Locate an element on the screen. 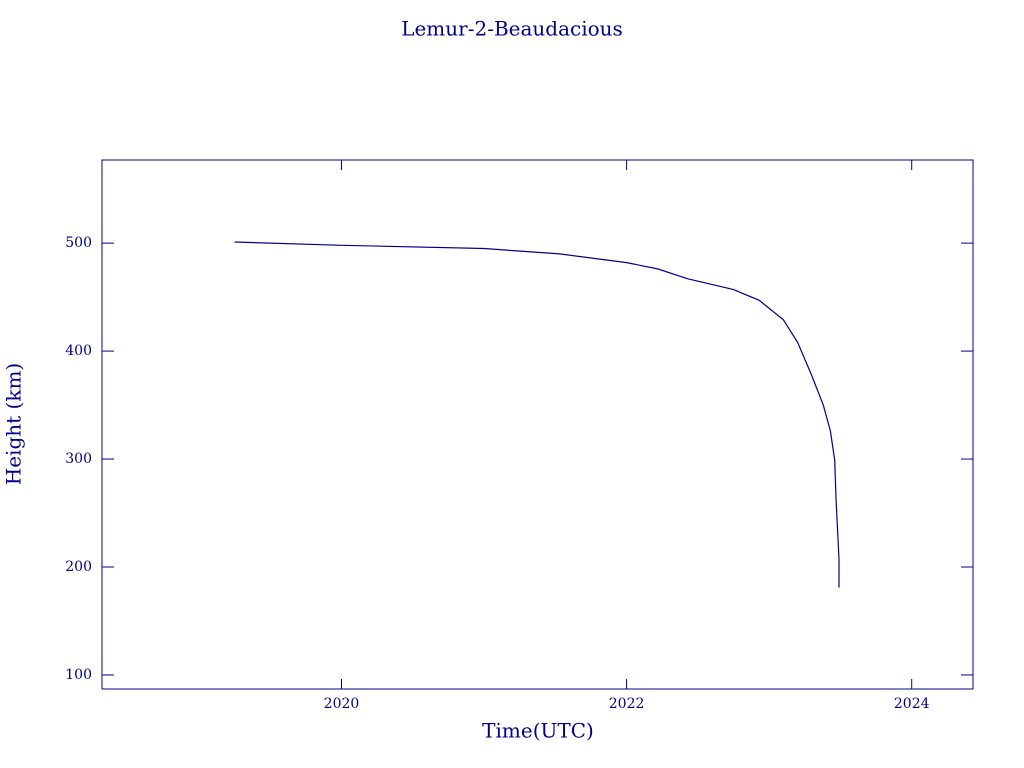  y-tick-label: 200 is located at coordinates (78, 567).